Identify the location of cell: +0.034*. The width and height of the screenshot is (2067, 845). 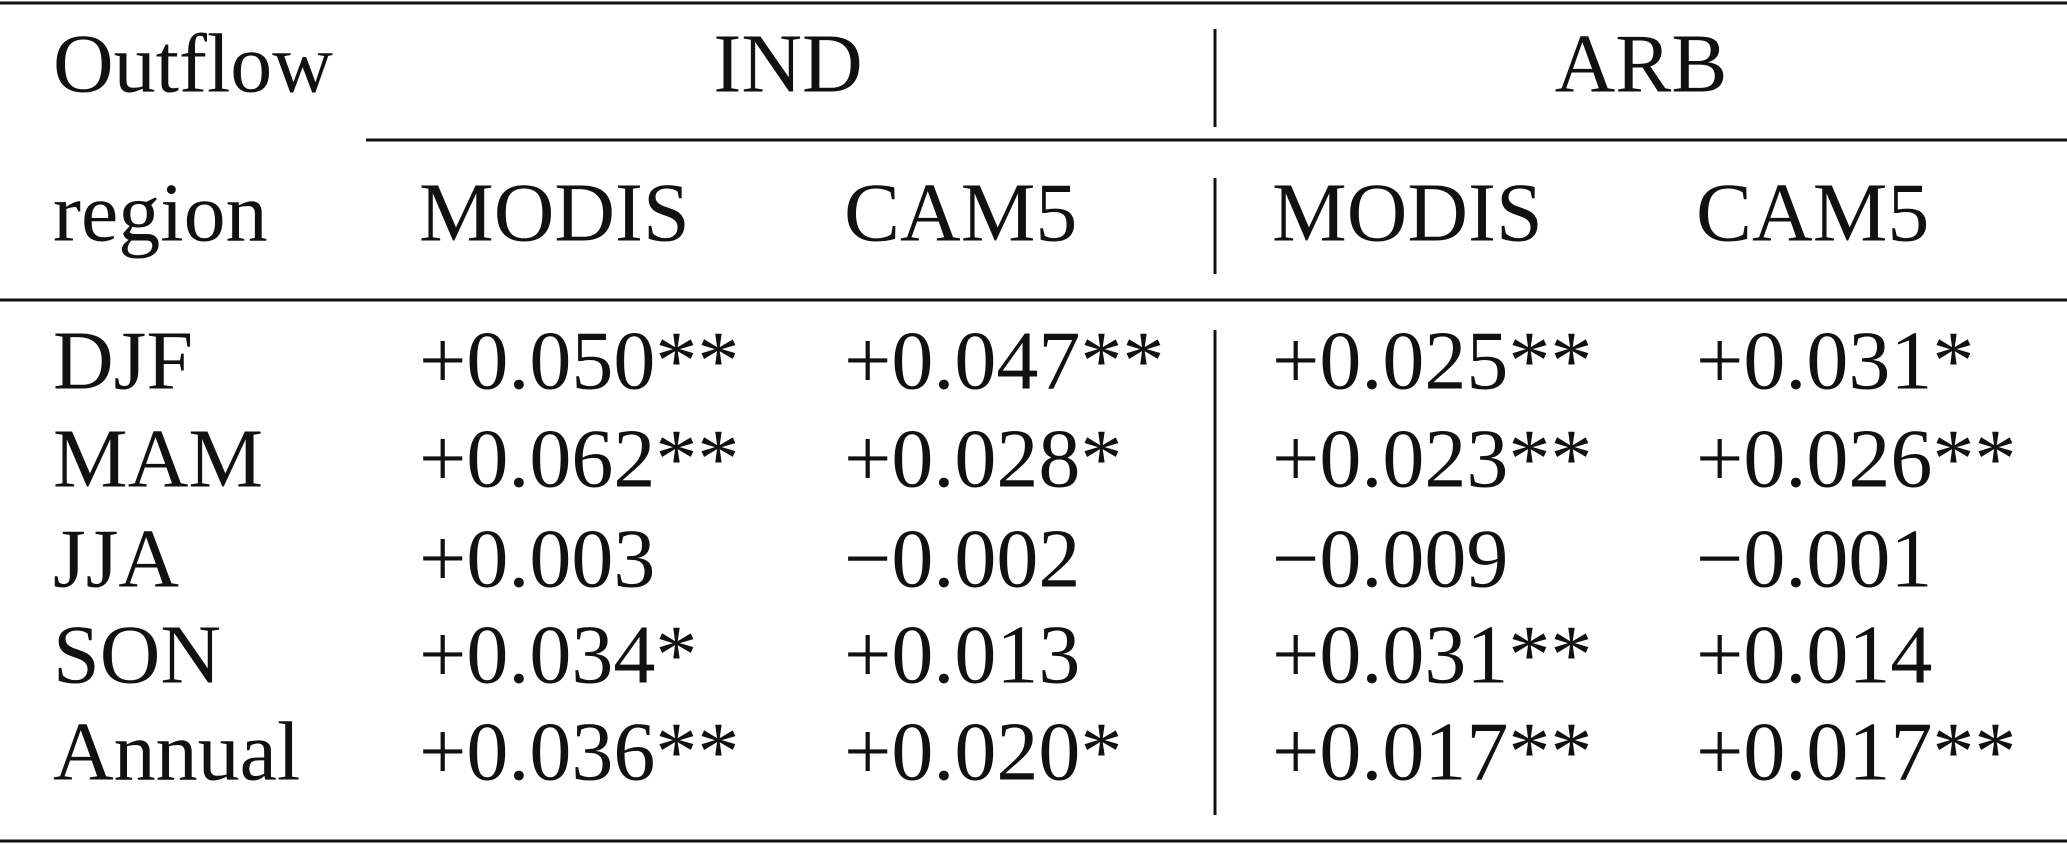
(558, 654).